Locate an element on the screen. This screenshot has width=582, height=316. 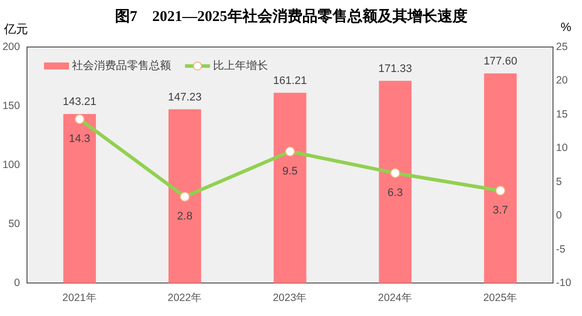
y-axis-title: 亿元 is located at coordinates (15, 29).